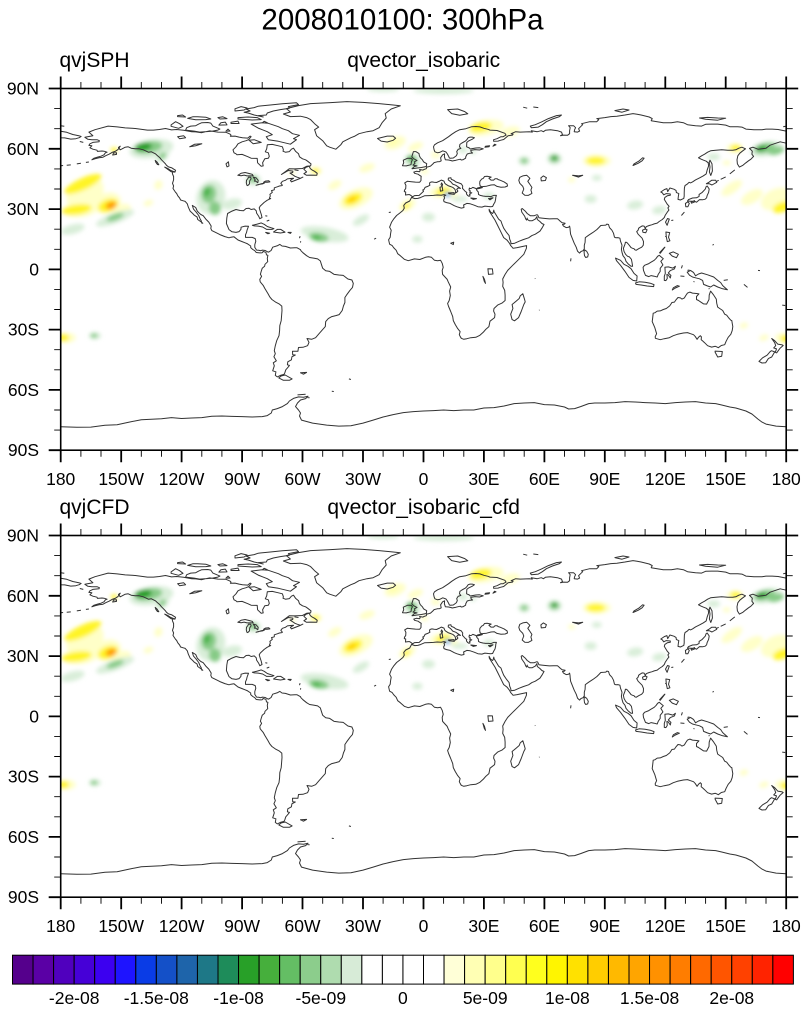 The image size is (807, 1016). I want to click on svg-text: 2e-08, so click(731, 998).